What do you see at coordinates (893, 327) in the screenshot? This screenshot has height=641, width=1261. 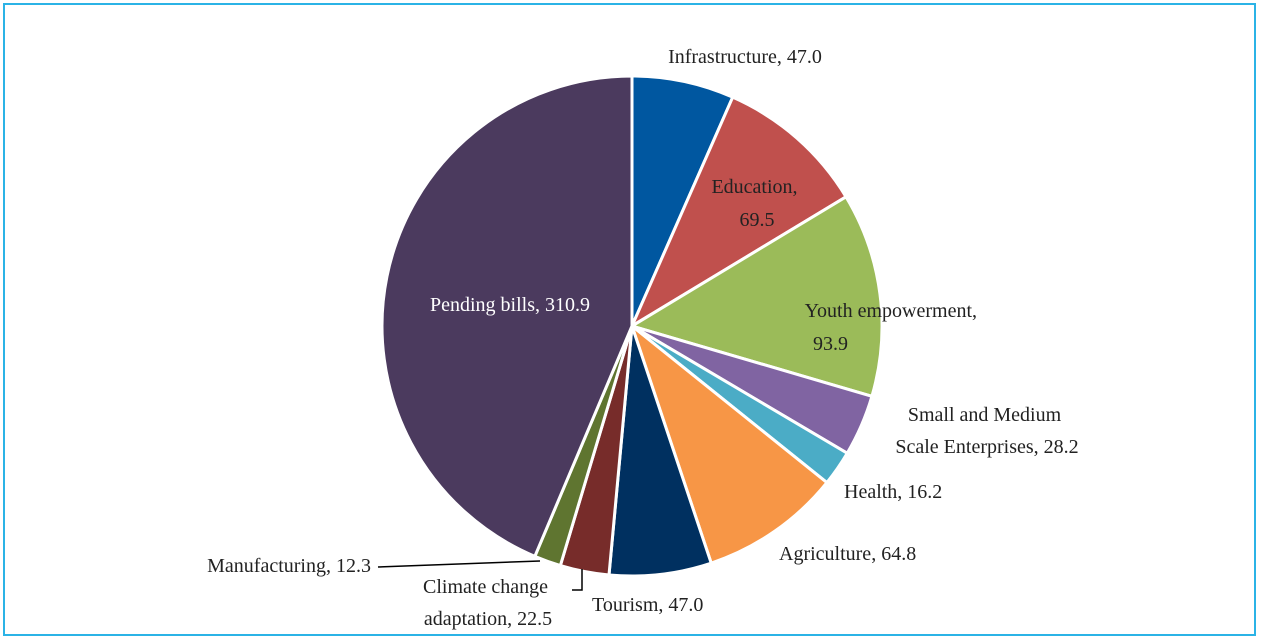 I see `label-youth-empowerment: Youth empowerment, 93.9` at bounding box center [893, 327].